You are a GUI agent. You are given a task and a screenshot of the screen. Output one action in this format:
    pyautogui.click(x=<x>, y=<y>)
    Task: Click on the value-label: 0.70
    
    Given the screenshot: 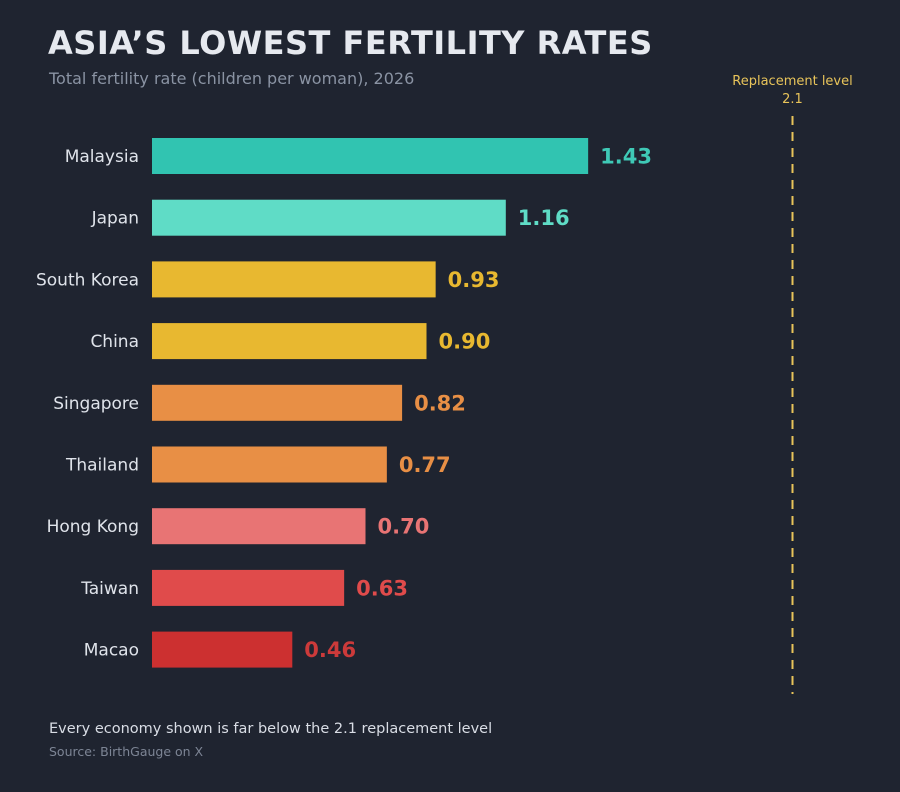 What is the action you would take?
    pyautogui.click(x=404, y=527)
    